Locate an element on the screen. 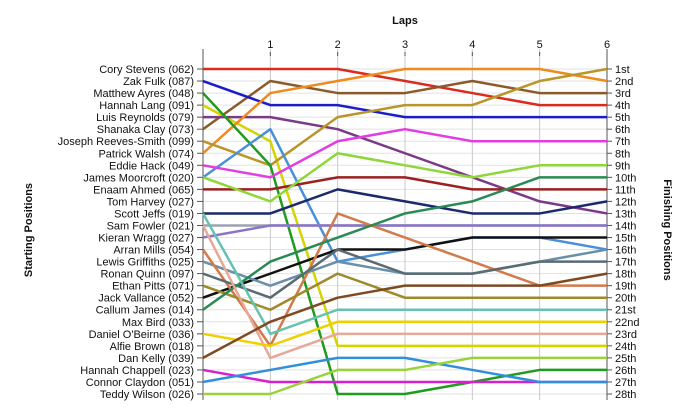  driver-label: Dan Kelly (039) is located at coordinates (156, 359).